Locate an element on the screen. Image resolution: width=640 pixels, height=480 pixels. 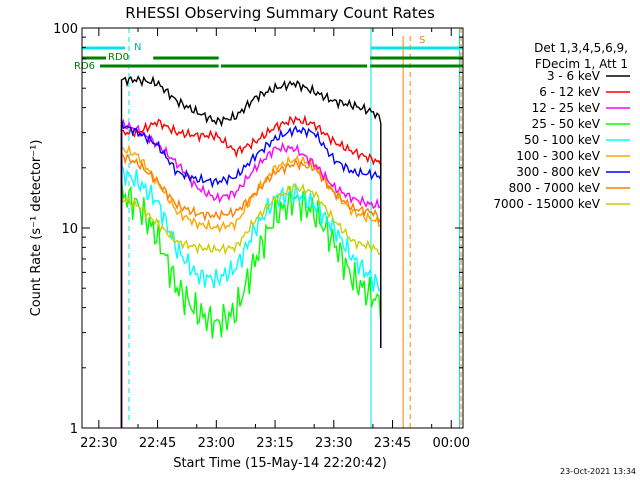
chart-title: RHESSI Observing Summary Count Rates is located at coordinates (280, 13).